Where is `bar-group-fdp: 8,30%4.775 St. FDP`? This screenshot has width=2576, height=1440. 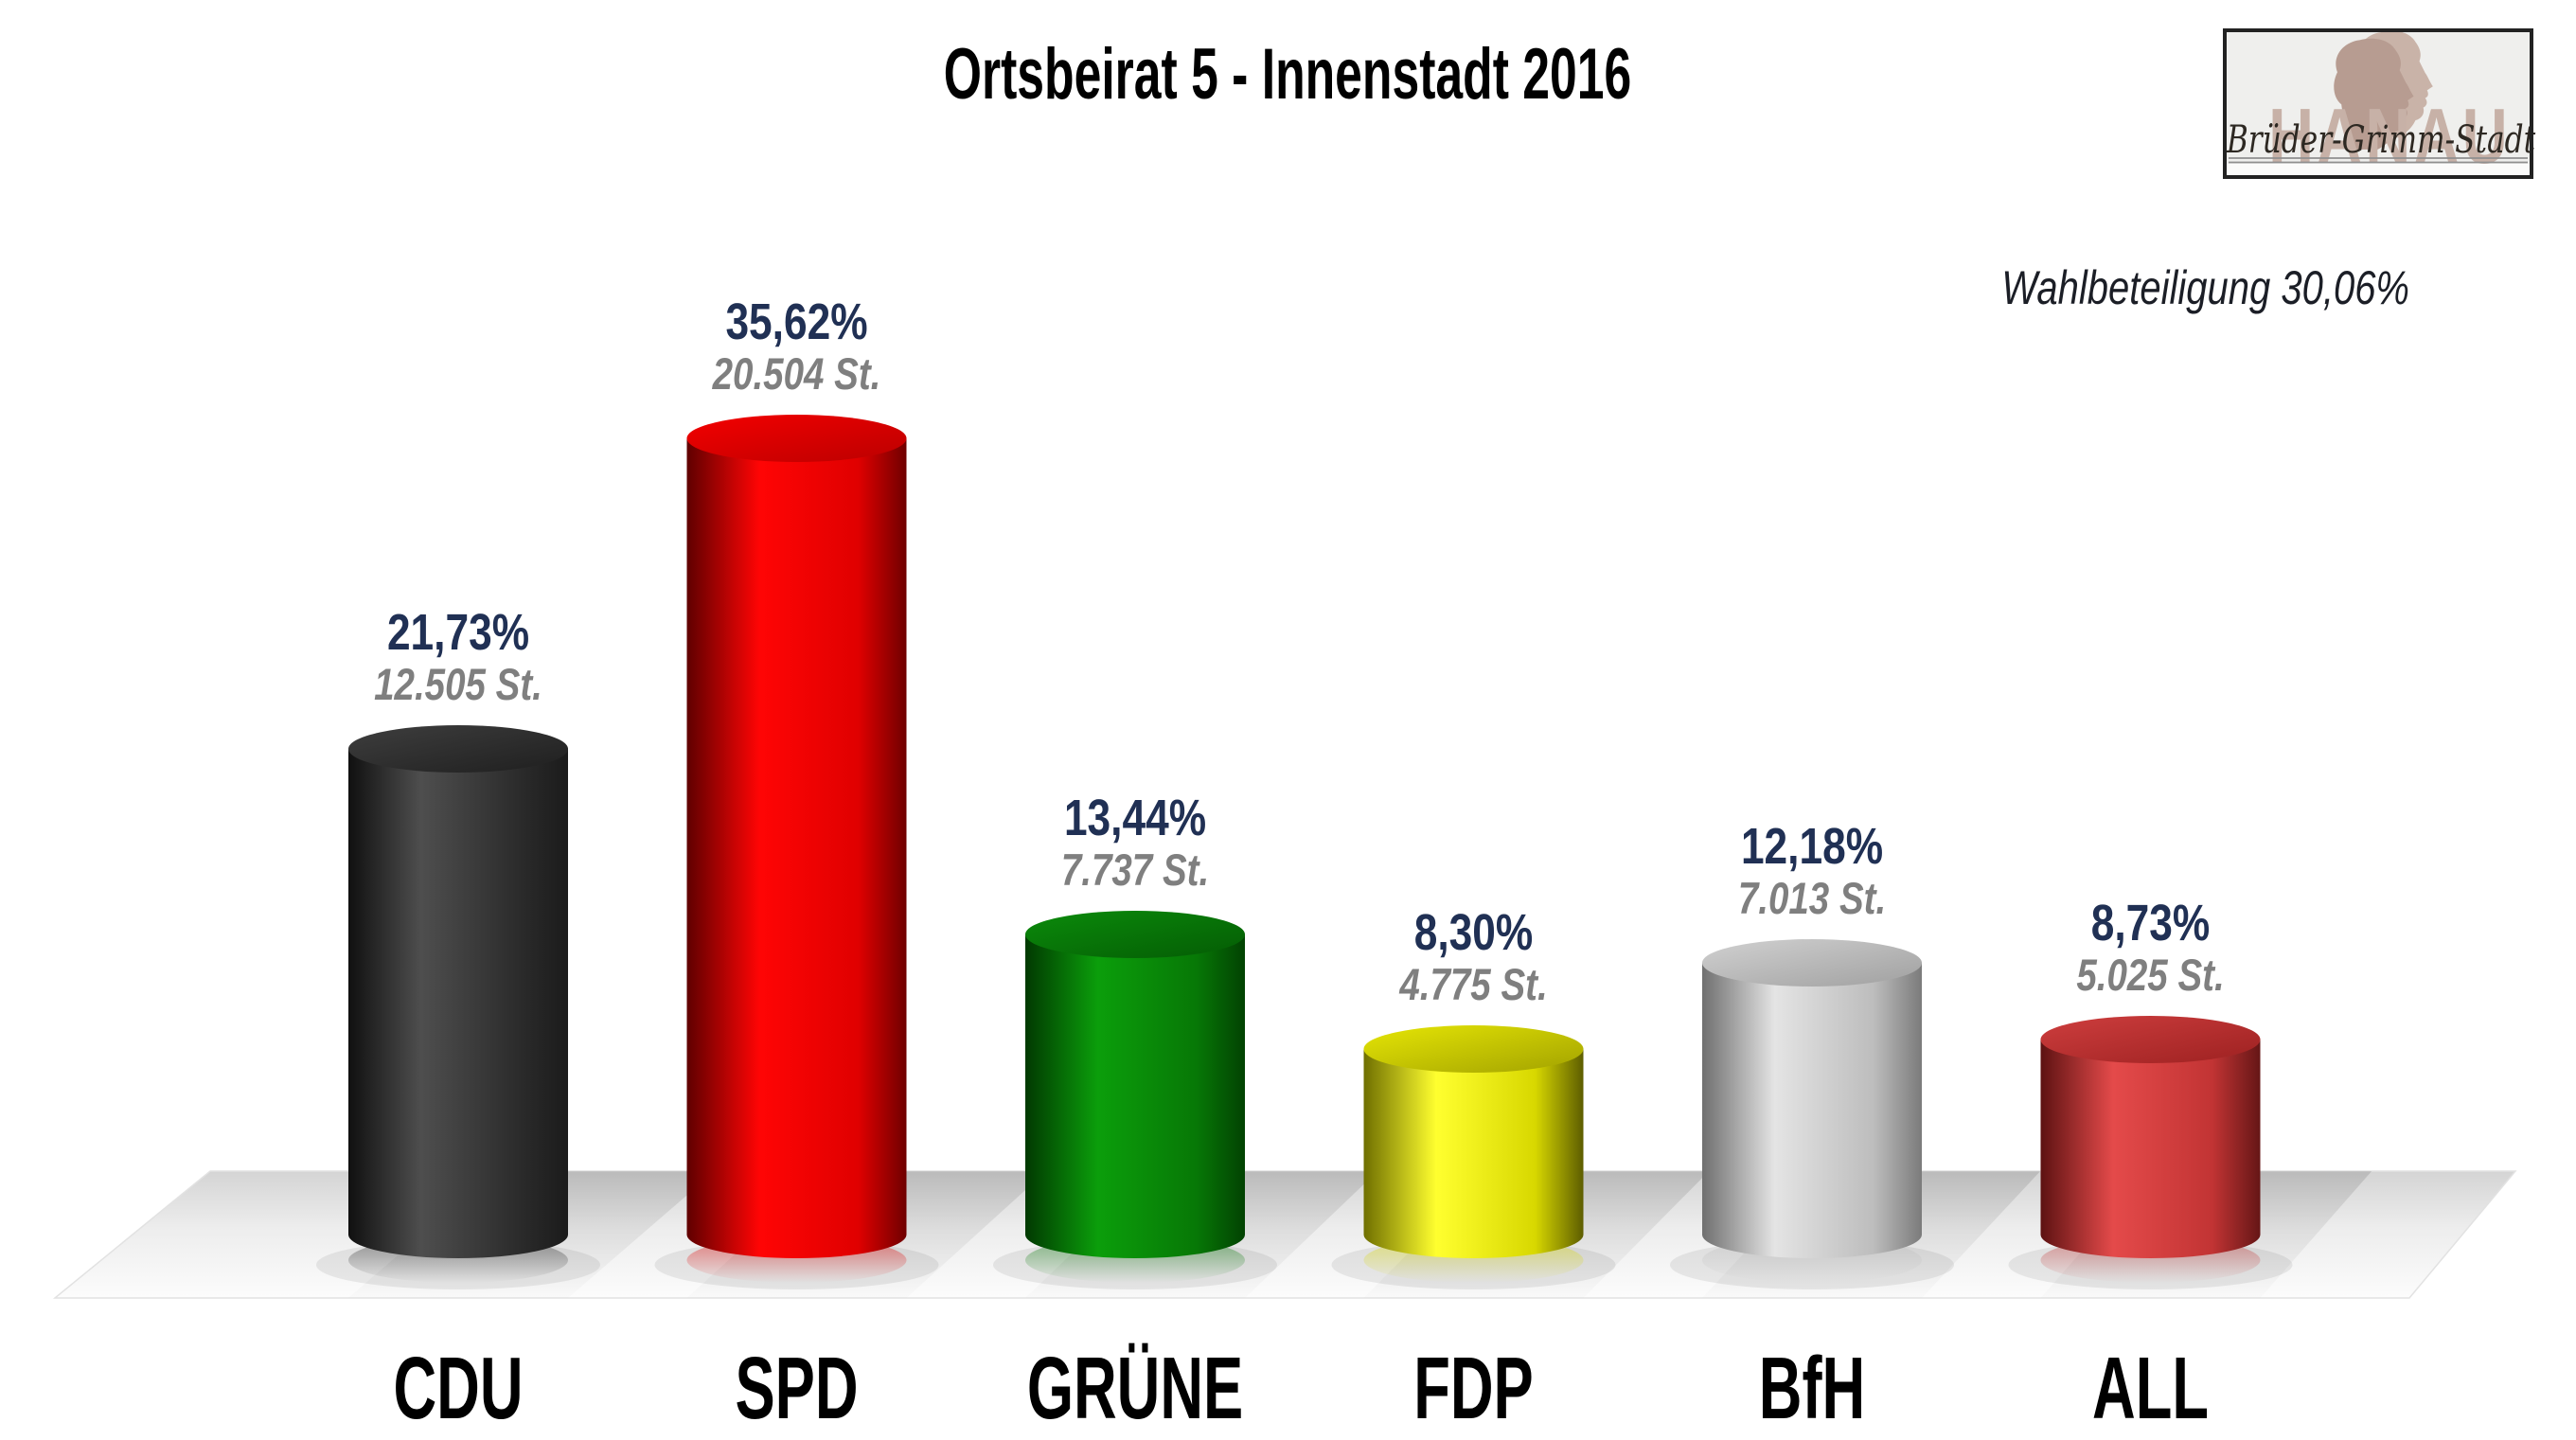 bar-group-fdp: 8,30%4.775 St. FDP is located at coordinates (1520, 1170).